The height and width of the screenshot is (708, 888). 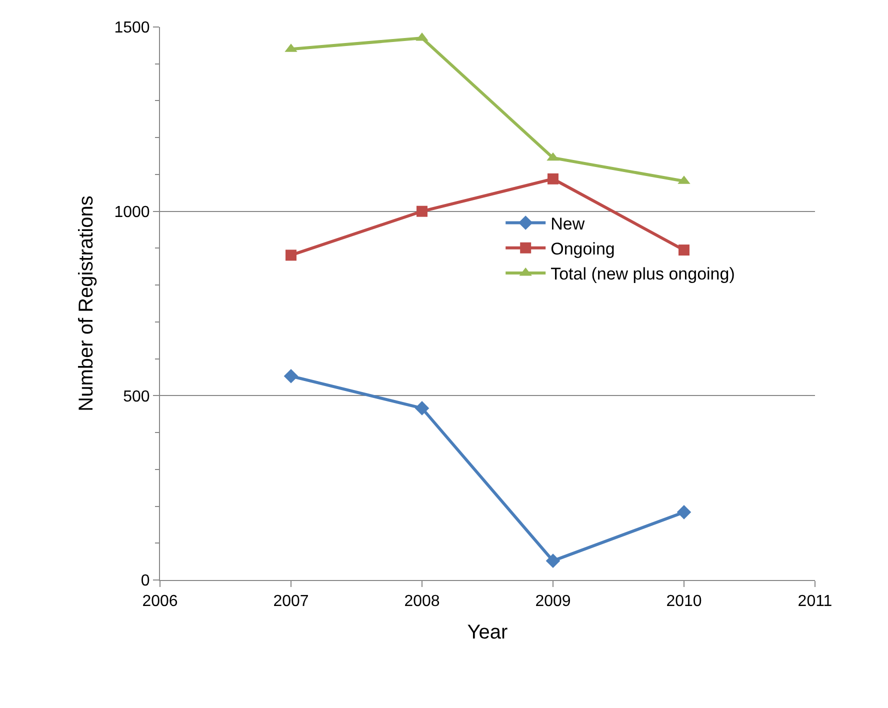 I want to click on x-tick-label: 2008, so click(x=422, y=601).